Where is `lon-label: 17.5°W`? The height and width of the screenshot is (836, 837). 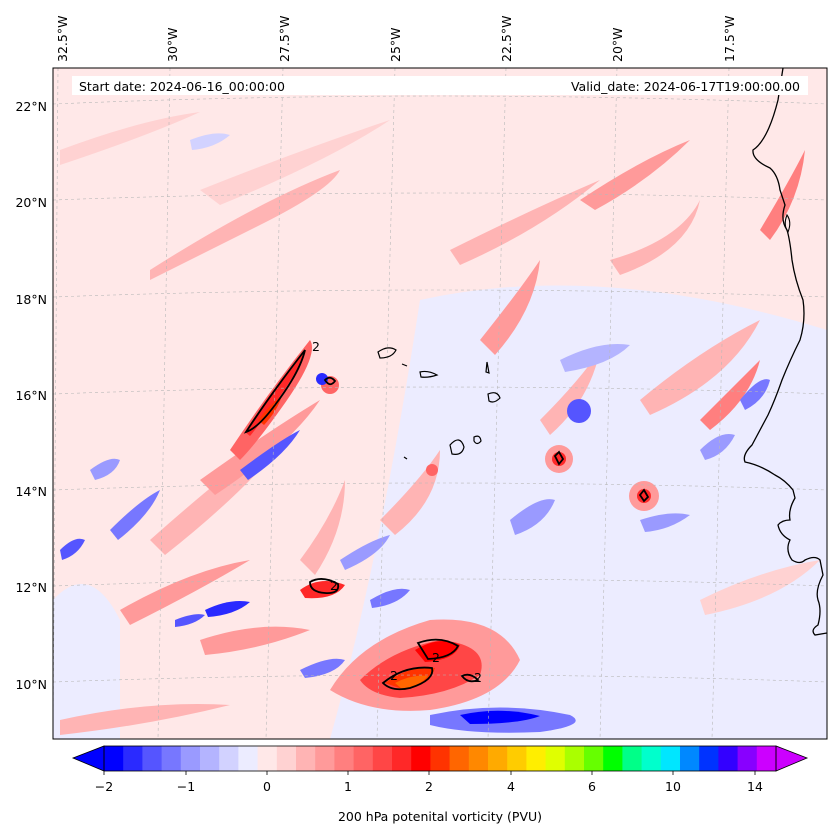 lon-label: 17.5°W is located at coordinates (729, 39).